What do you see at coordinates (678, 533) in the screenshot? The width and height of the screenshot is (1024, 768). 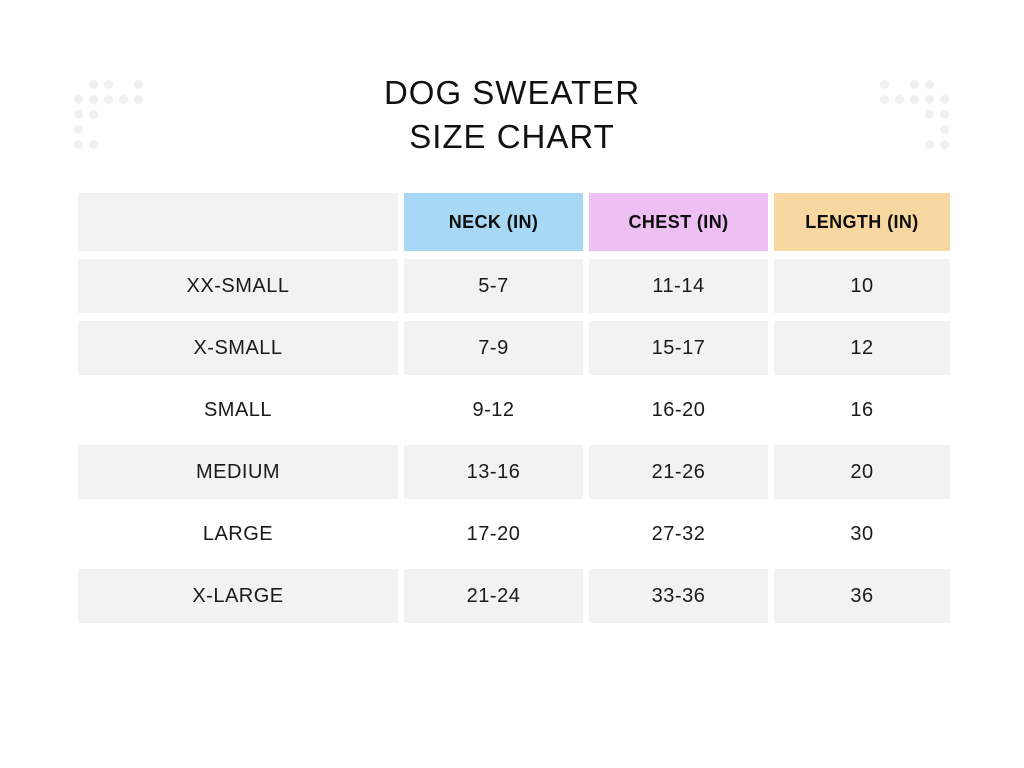 I see `chest-value: 27-32` at bounding box center [678, 533].